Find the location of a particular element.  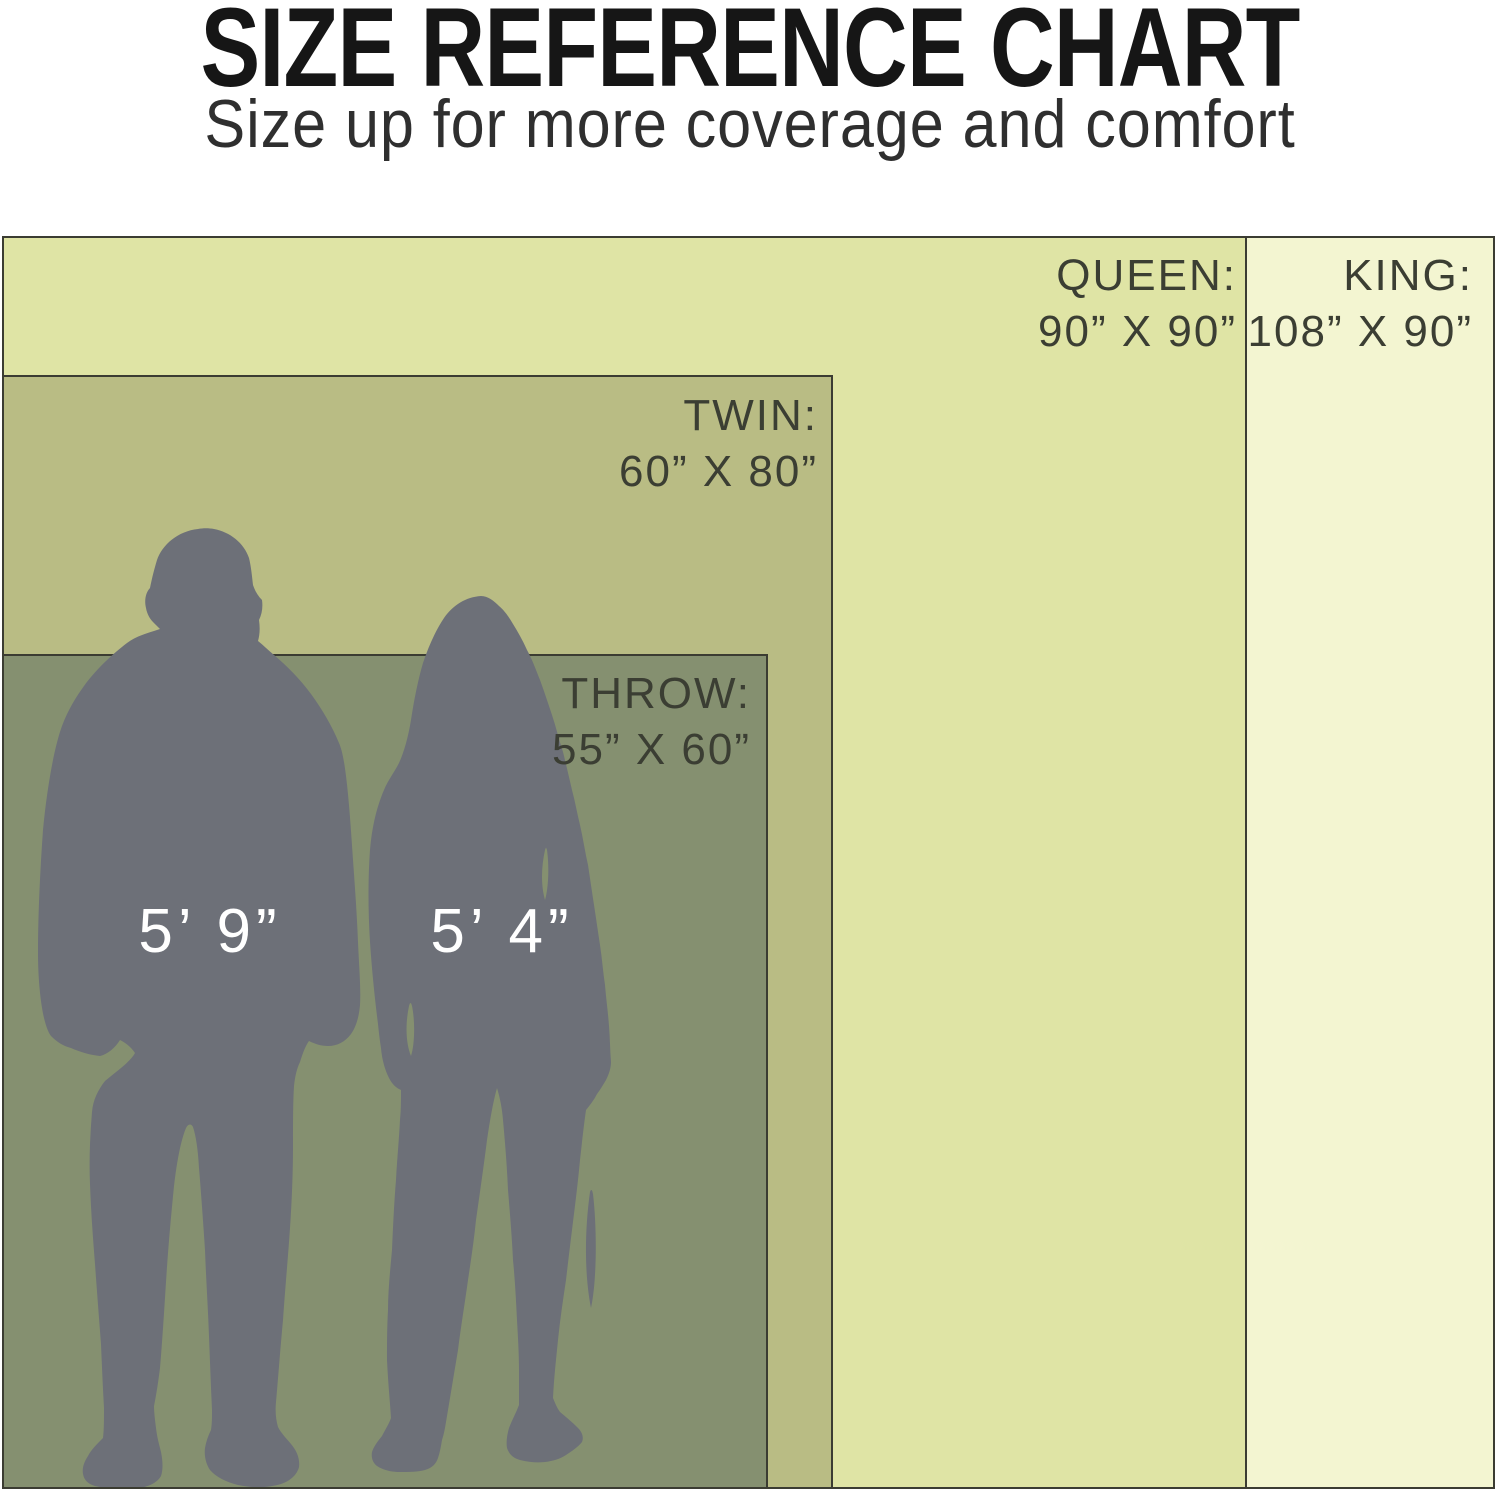

queen-size-label: QUEEN: 90” X 90” is located at coordinates (1137, 304).